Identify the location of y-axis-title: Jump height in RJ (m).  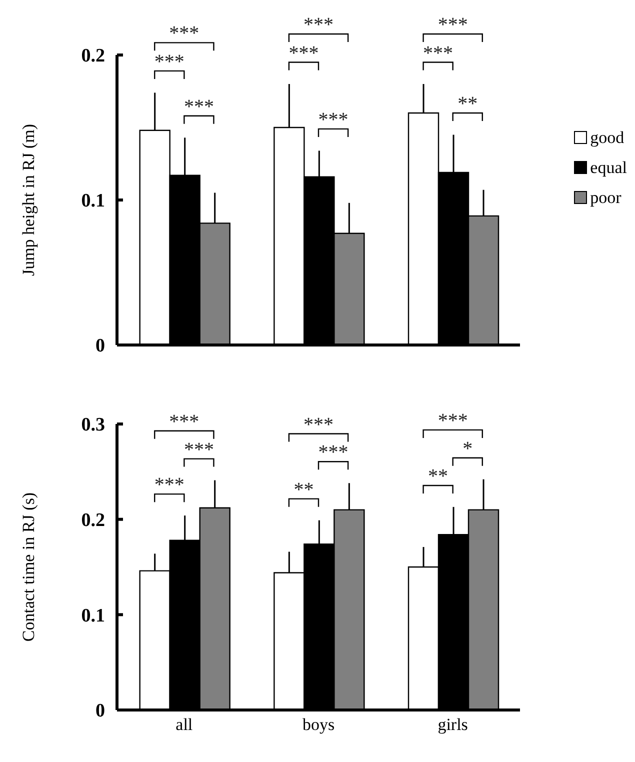
(28, 200).